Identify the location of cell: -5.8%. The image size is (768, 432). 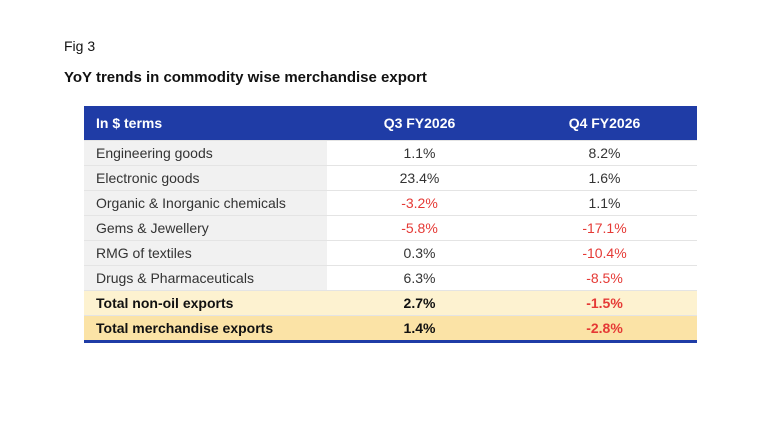
(419, 228).